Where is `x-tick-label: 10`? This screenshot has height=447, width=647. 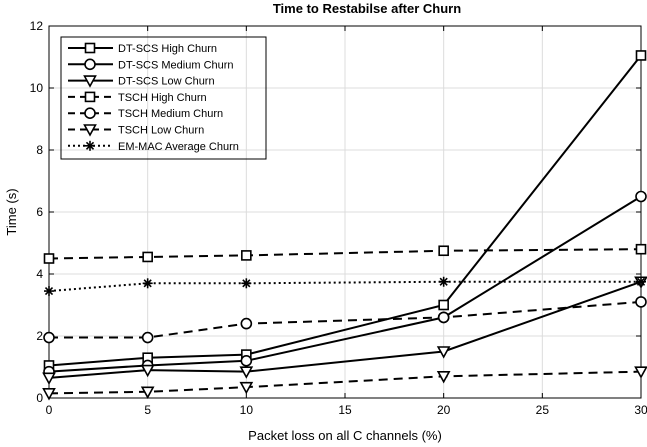 x-tick-label: 10 is located at coordinates (247, 410).